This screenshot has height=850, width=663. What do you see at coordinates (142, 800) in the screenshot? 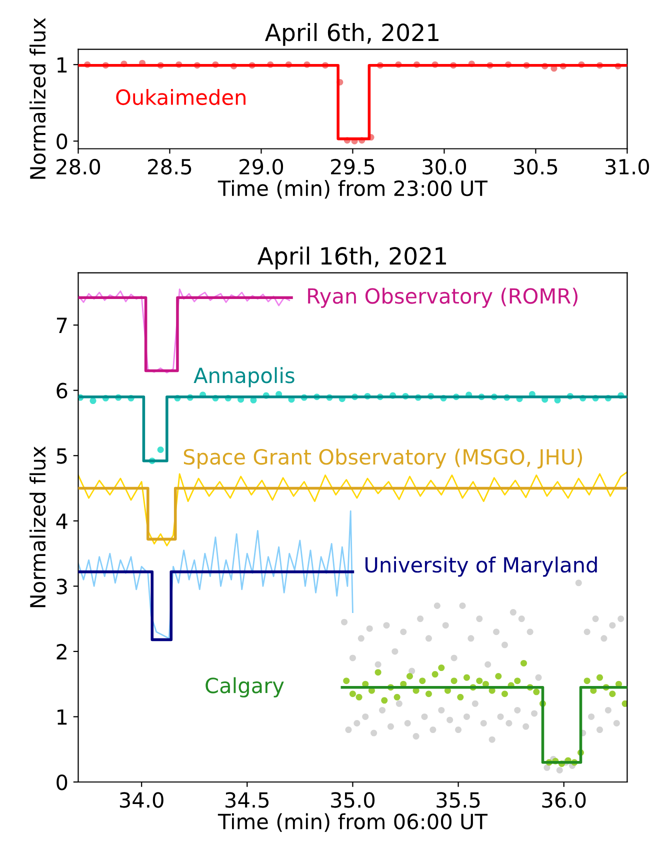
I see `x-tick-label: 34.0` at bounding box center [142, 800].